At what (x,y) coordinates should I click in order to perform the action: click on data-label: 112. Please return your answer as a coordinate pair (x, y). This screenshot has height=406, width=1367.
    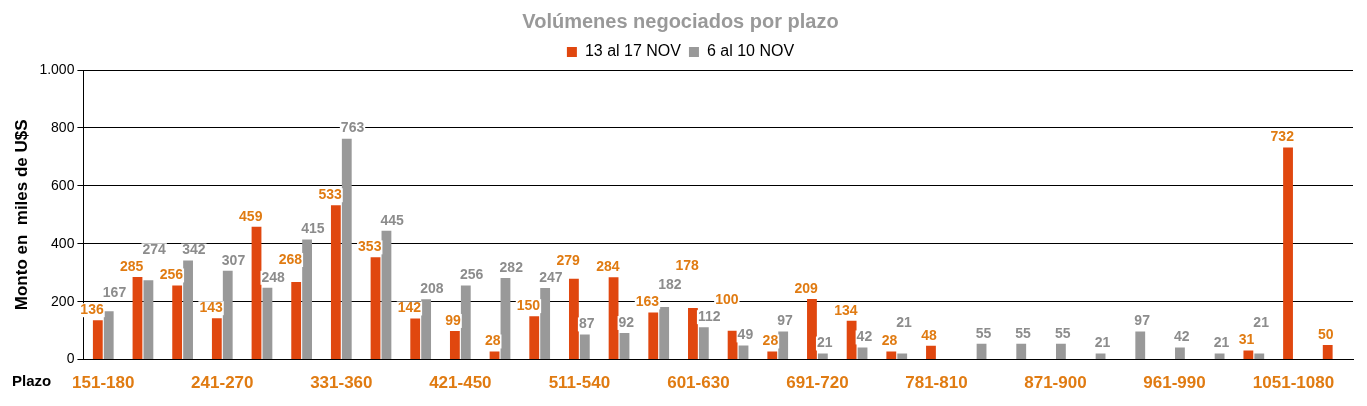
    Looking at the image, I should click on (709, 316).